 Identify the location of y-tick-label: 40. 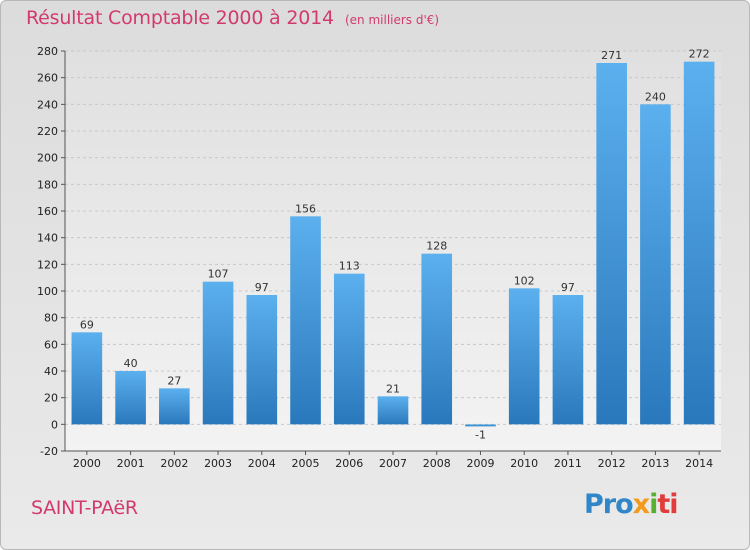
(51, 371).